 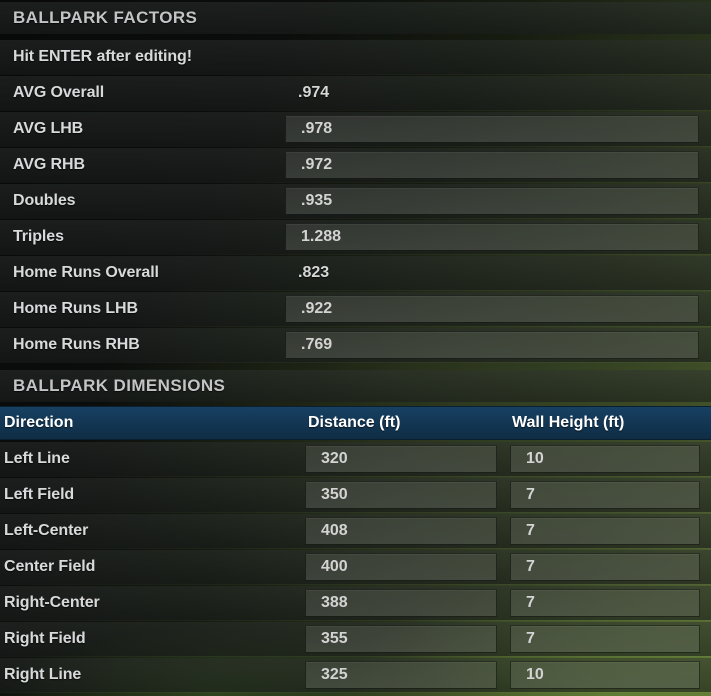 What do you see at coordinates (38, 236) in the screenshot?
I see `factor-label: Triples` at bounding box center [38, 236].